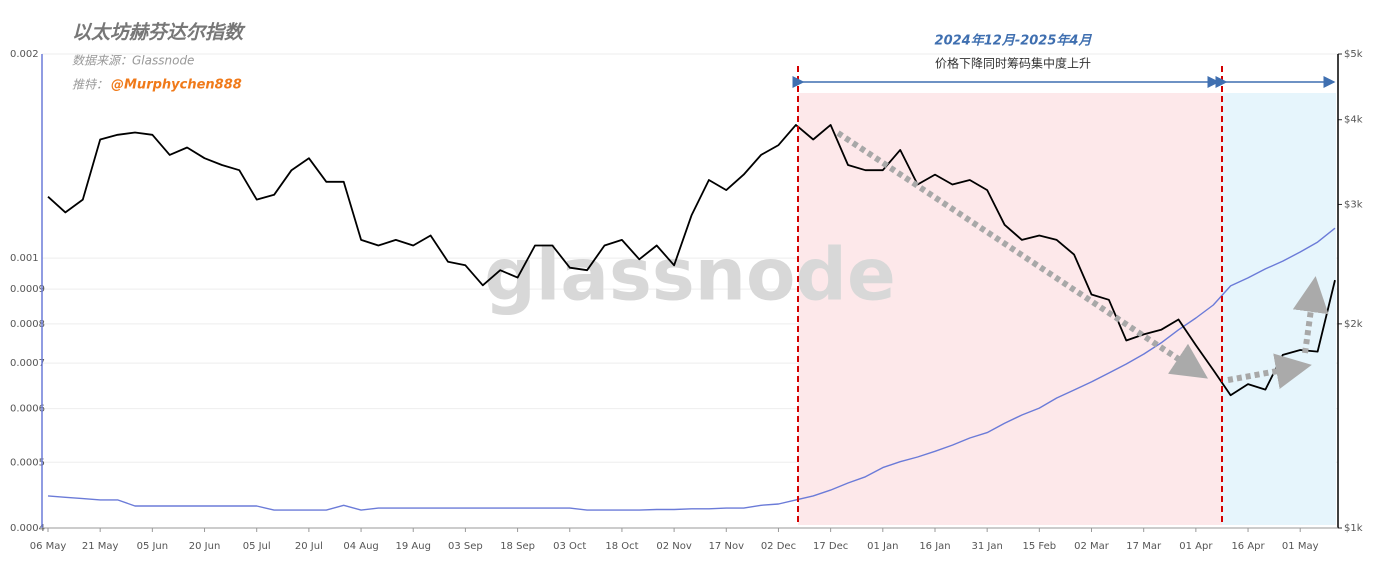 This screenshot has width=1373, height=579. Describe the element at coordinates (27, 289) in the screenshot. I see `y-tick-label: 0.0009` at that location.